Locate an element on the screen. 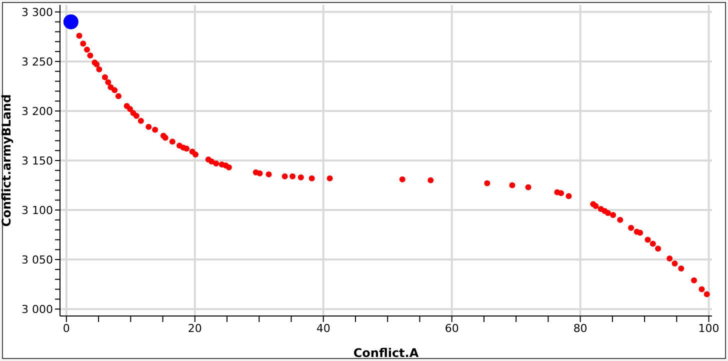 This screenshot has width=728, height=361. x-tick-label: 0 is located at coordinates (66, 328).